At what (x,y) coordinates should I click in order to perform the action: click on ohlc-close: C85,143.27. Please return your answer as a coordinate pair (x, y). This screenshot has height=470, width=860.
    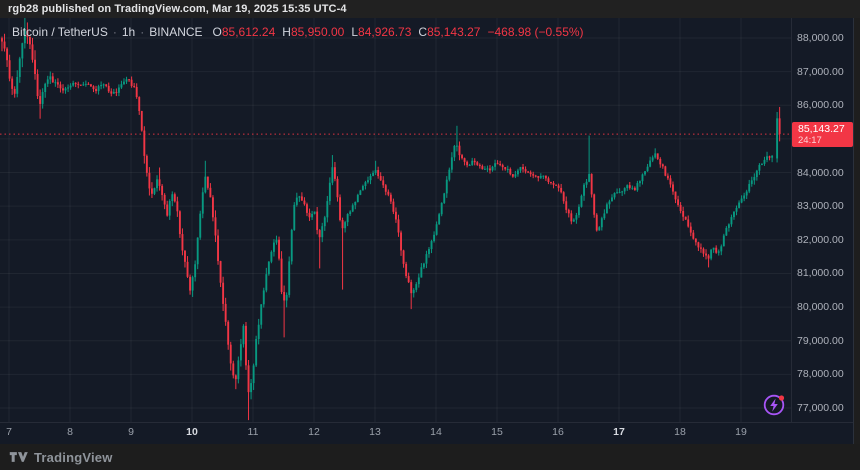
    Looking at the image, I should click on (449, 32).